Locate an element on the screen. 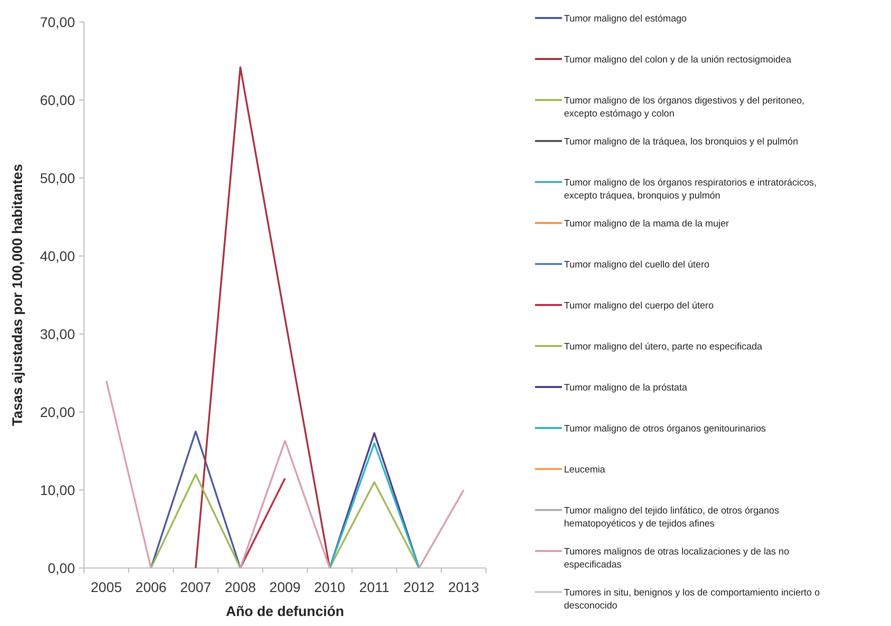 The width and height of the screenshot is (891, 626). legend-label: Tumor maligno de los órganos respiratorios e intratorácicos, excepto tráquea, bronquios y pulmón is located at coordinates (690, 190).